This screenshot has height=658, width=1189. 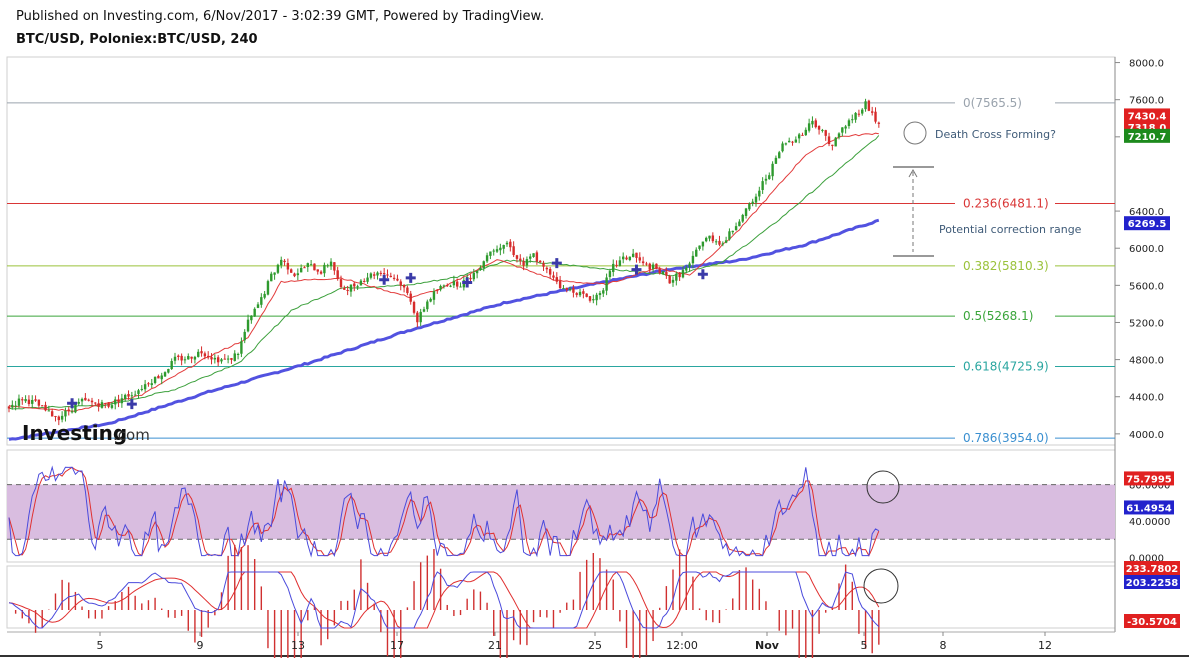 What do you see at coordinates (1146, 212) in the screenshot?
I see `y-tick-label: 6400.0` at bounding box center [1146, 212].